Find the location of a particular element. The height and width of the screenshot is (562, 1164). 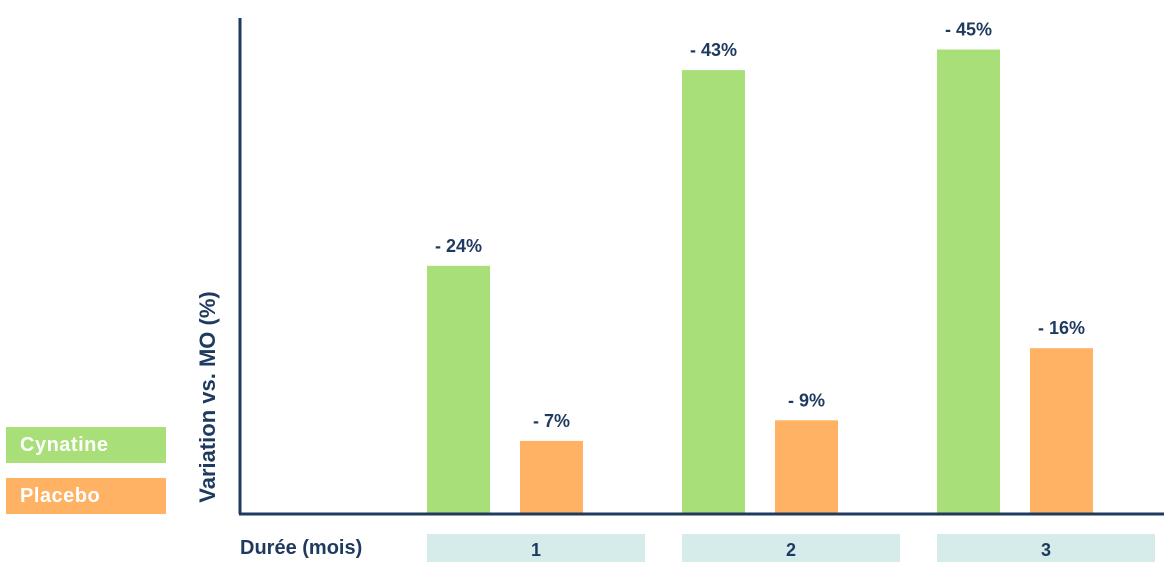

x-tick-label-3: 3 is located at coordinates (1046, 550).